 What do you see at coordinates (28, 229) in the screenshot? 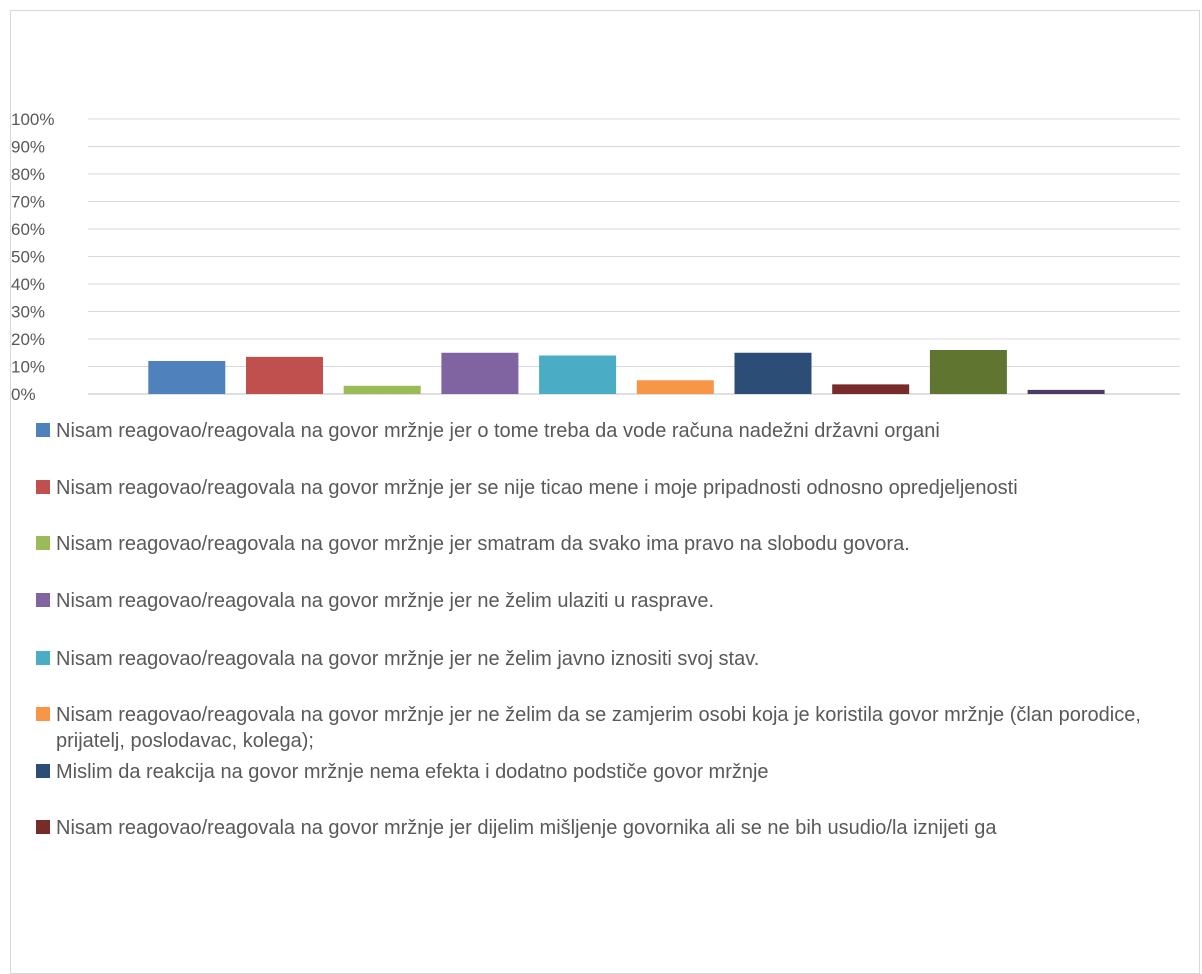
I see `y-tick-label: 60%` at bounding box center [28, 229].